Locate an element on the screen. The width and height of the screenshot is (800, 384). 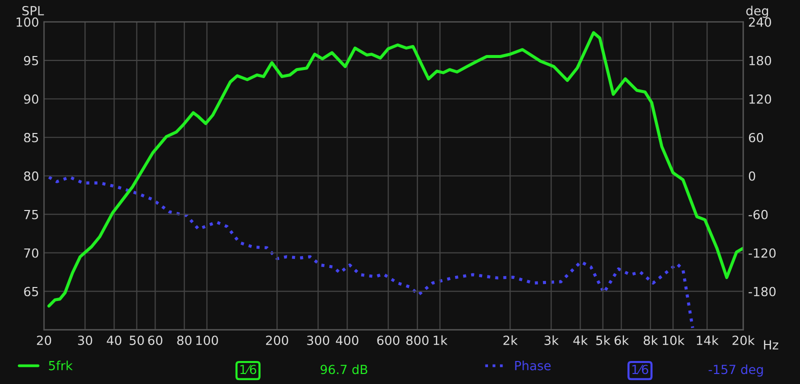
x-tick-label: 5k is located at coordinates (603, 340).